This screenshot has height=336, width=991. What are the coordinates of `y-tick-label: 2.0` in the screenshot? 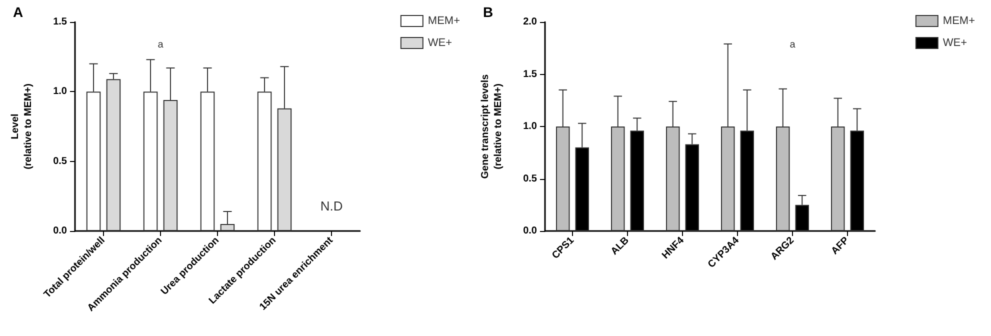 It's located at (530, 22).